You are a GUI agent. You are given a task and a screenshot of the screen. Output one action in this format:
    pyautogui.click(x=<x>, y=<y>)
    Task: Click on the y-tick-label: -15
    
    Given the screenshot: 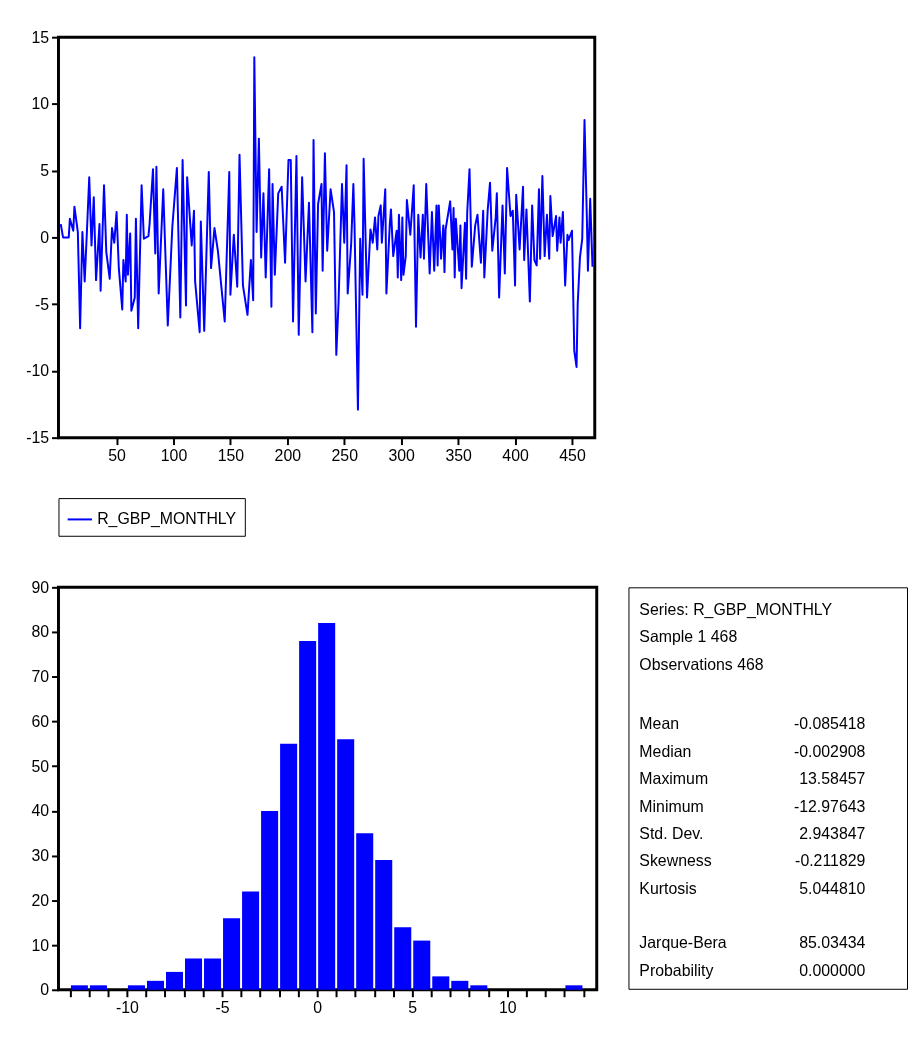 What is the action you would take?
    pyautogui.click(x=38, y=438)
    